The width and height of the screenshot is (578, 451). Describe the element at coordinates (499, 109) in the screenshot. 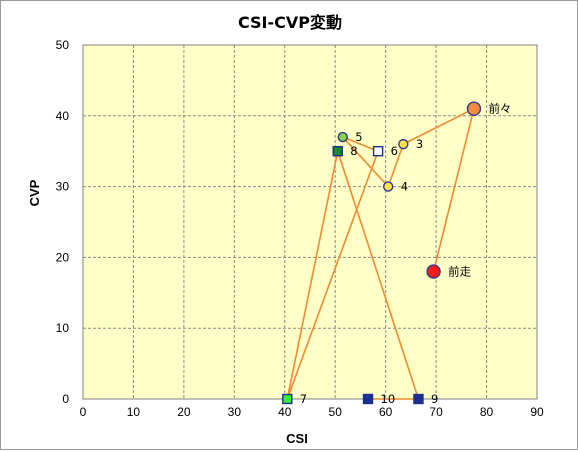

I see `point-label: 前々` at that location.